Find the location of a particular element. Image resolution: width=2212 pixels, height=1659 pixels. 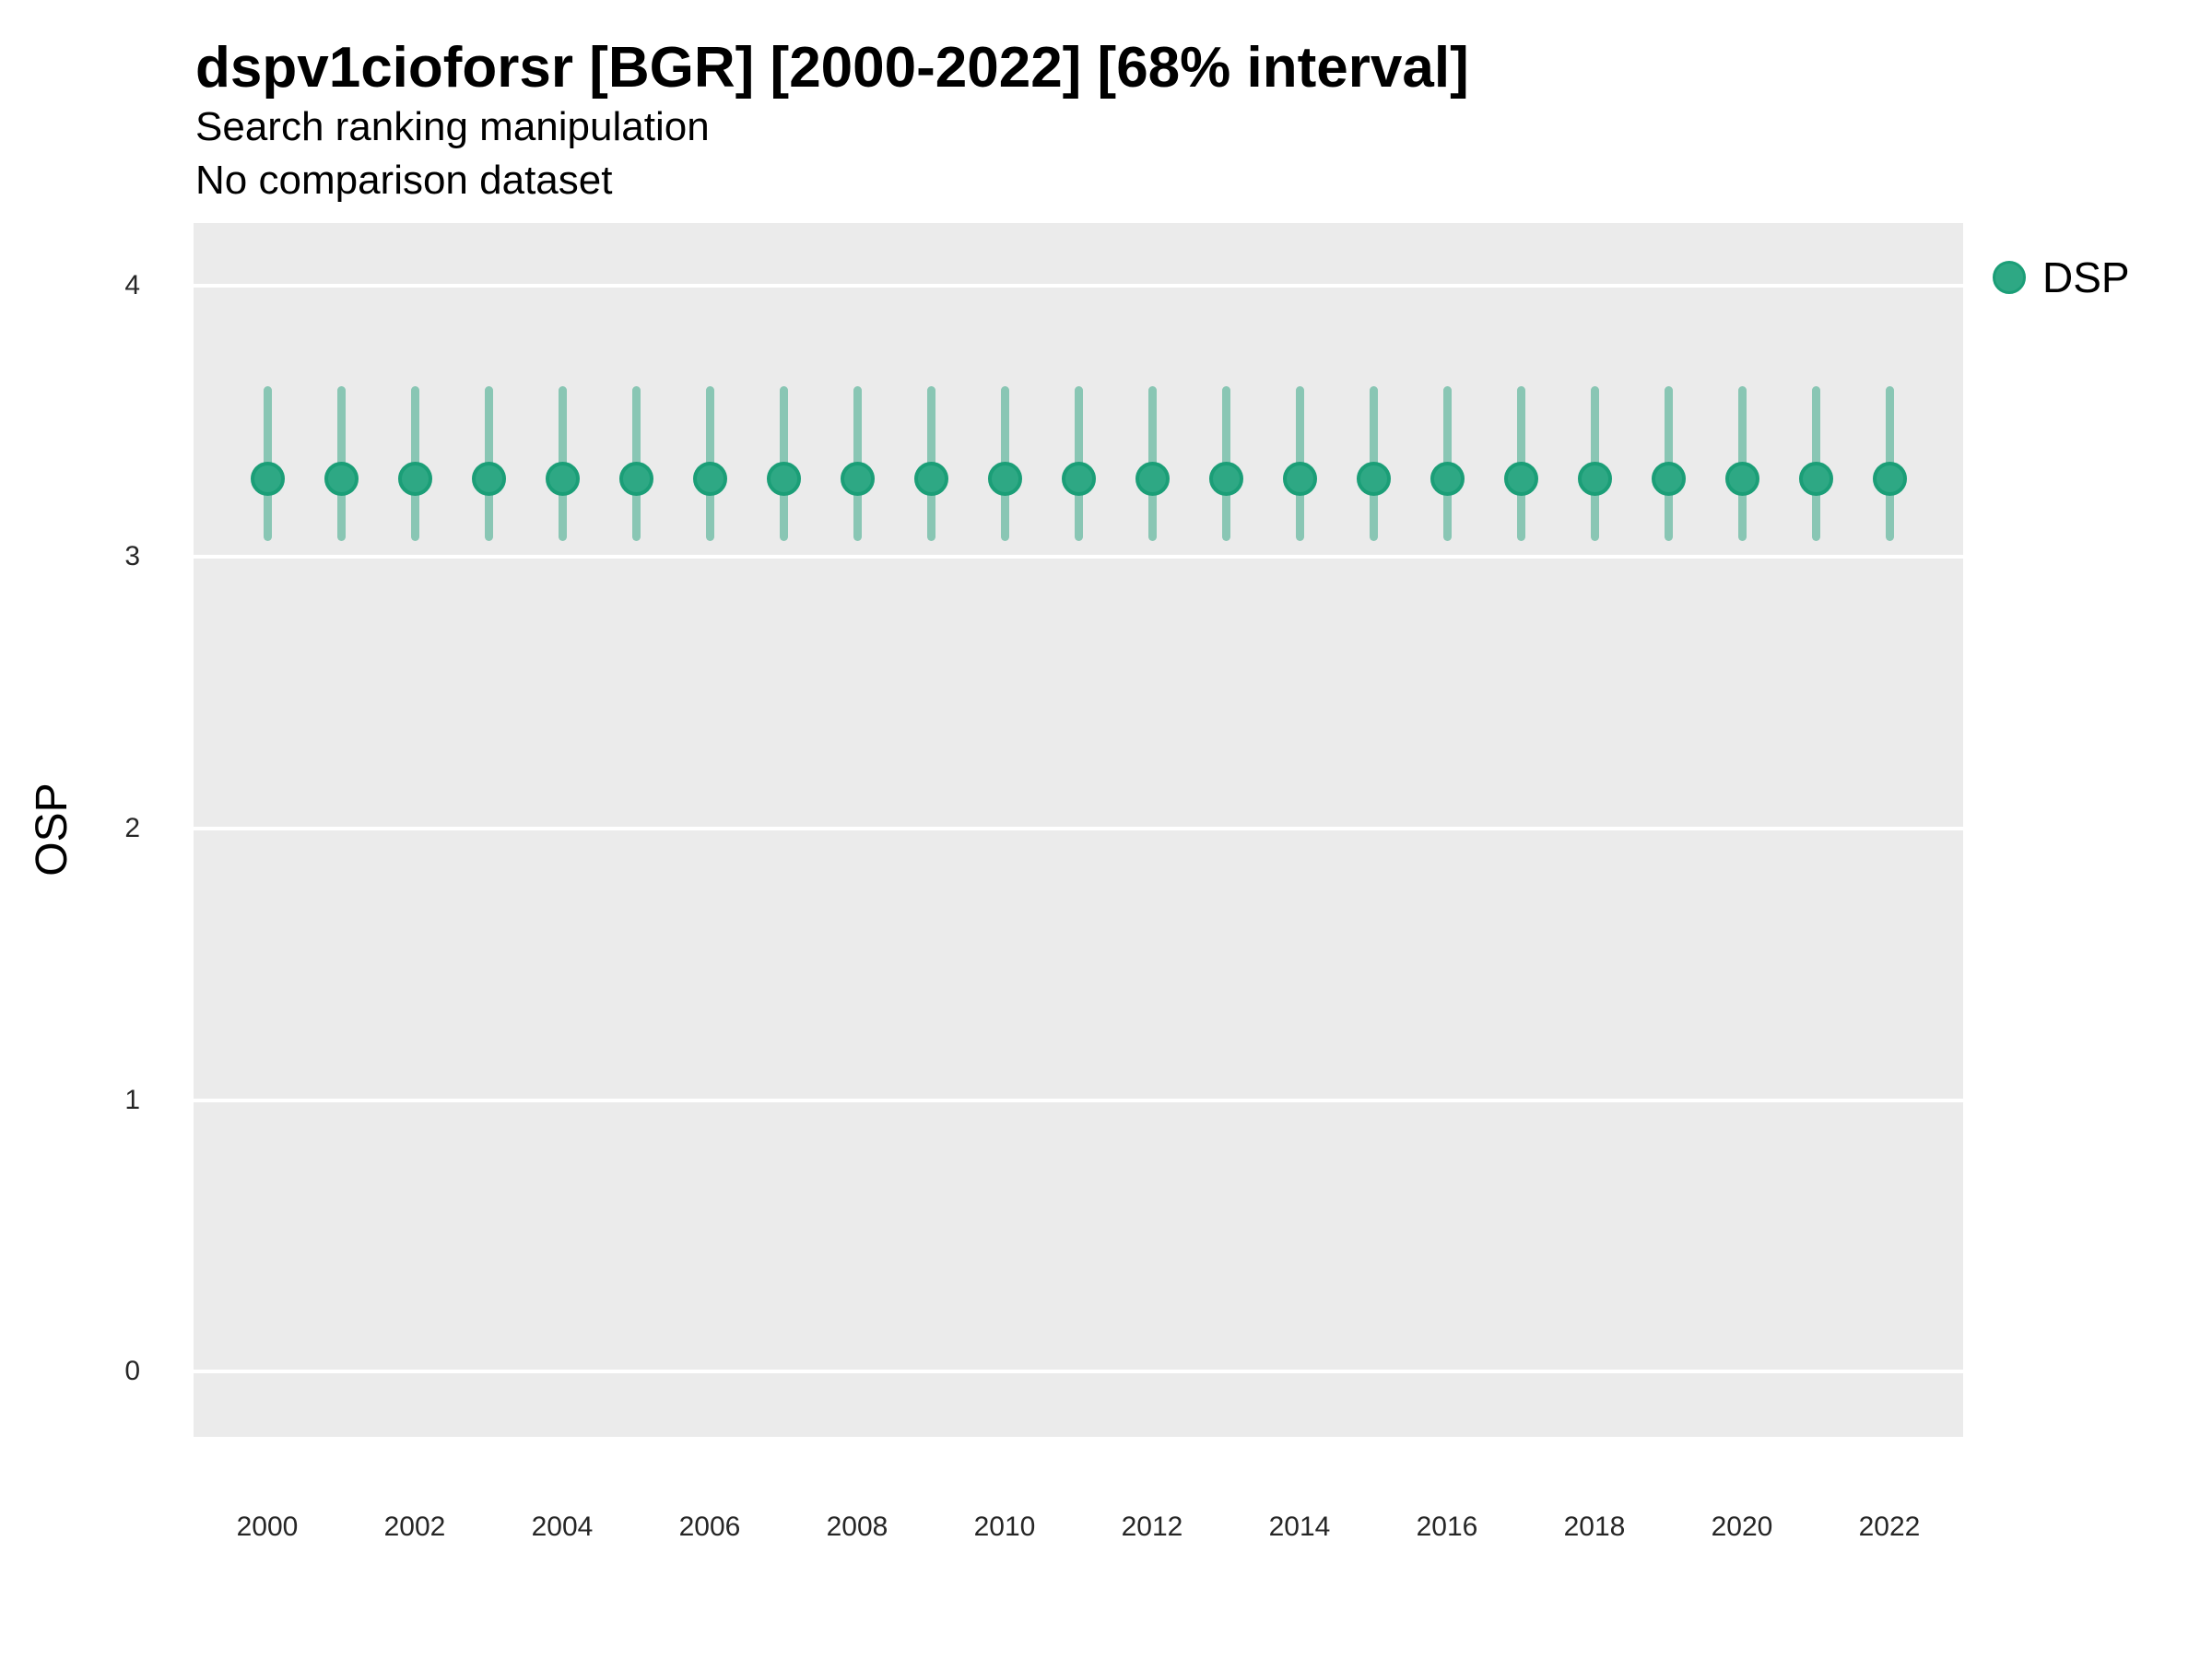

gridline-y2 is located at coordinates (1078, 829).